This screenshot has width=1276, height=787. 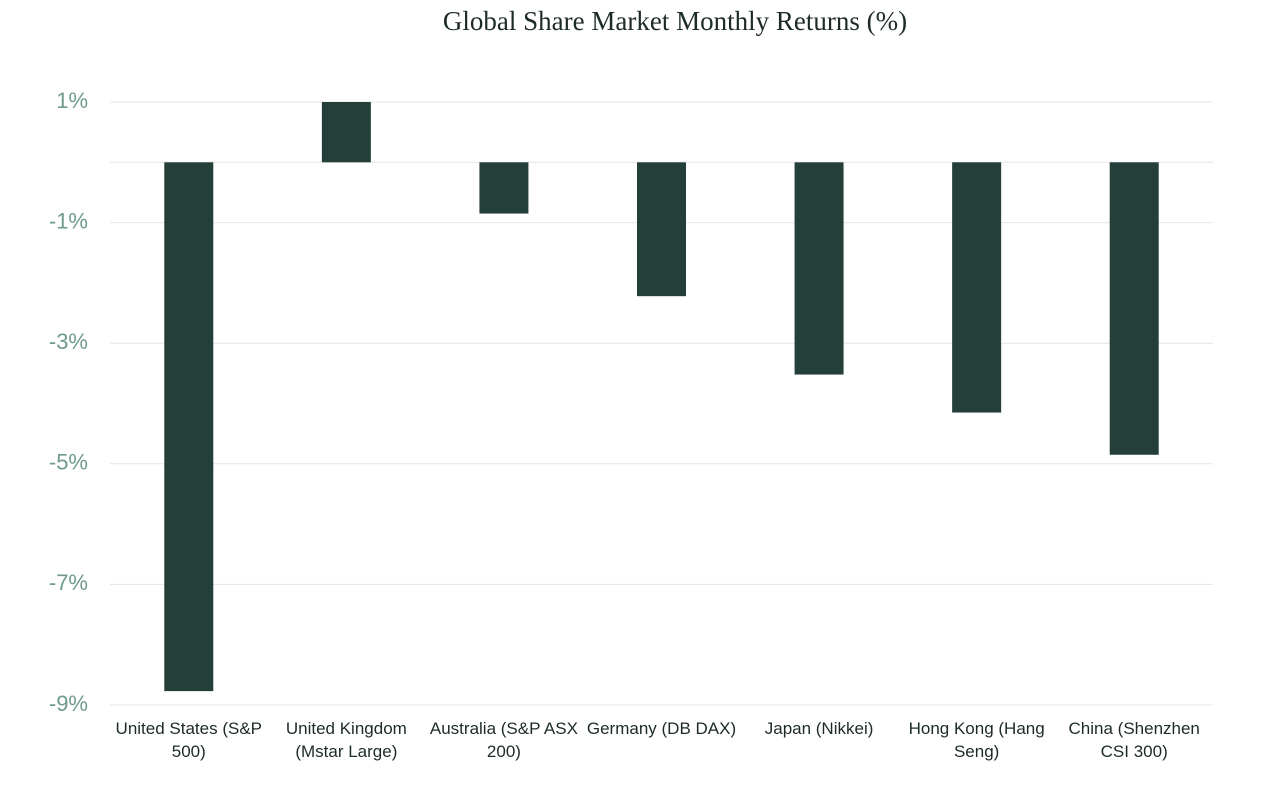 What do you see at coordinates (661, 728) in the screenshot?
I see `x-tick-label: Germany (DB DAX)` at bounding box center [661, 728].